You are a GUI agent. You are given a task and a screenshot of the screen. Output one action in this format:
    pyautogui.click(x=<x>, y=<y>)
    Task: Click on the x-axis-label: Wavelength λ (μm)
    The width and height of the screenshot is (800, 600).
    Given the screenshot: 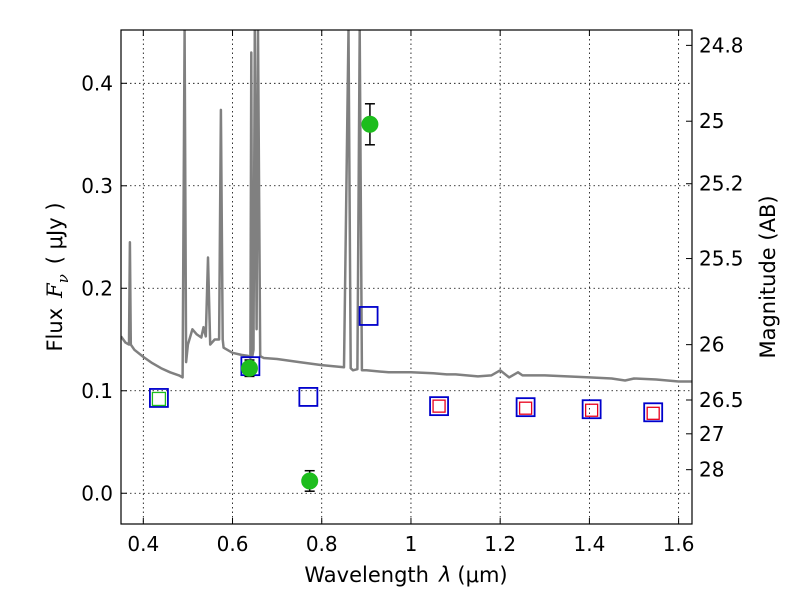 What is the action you would take?
    pyautogui.click(x=405, y=575)
    